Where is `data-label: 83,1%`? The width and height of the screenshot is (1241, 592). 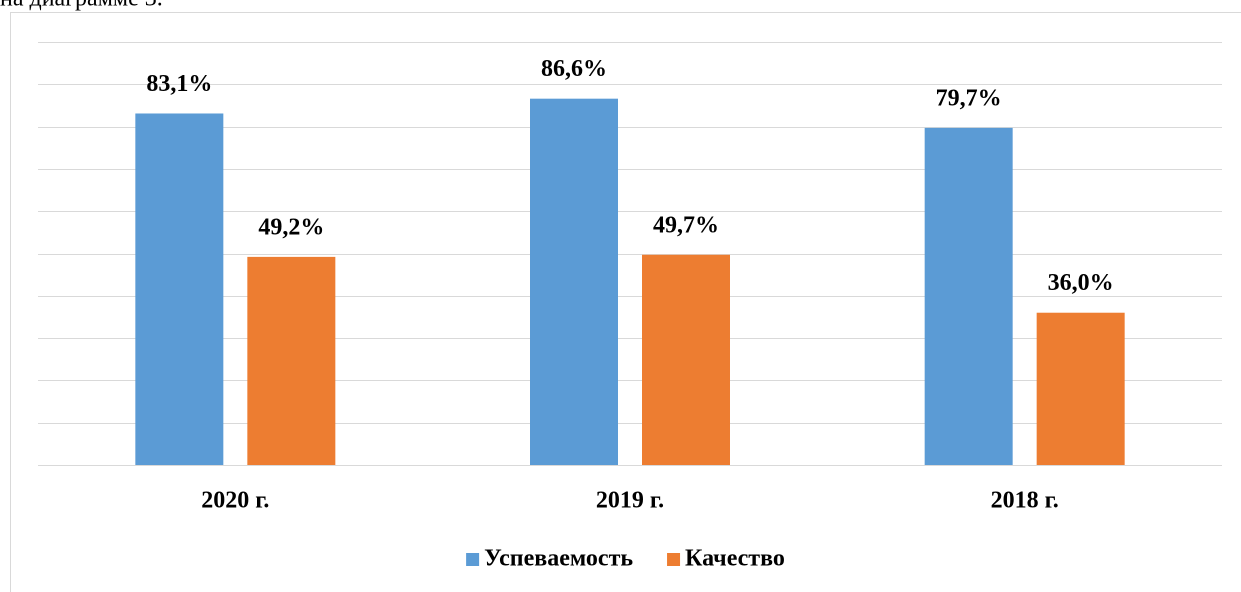
data-label: 83,1% is located at coordinates (179, 84).